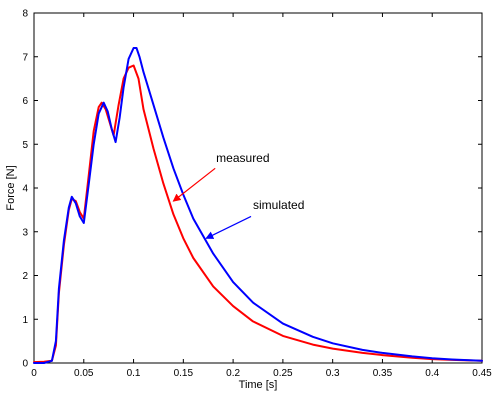 The width and height of the screenshot is (493, 397). What do you see at coordinates (383, 373) in the screenshot?
I see `x-tick-label: 0.35` at bounding box center [383, 373].